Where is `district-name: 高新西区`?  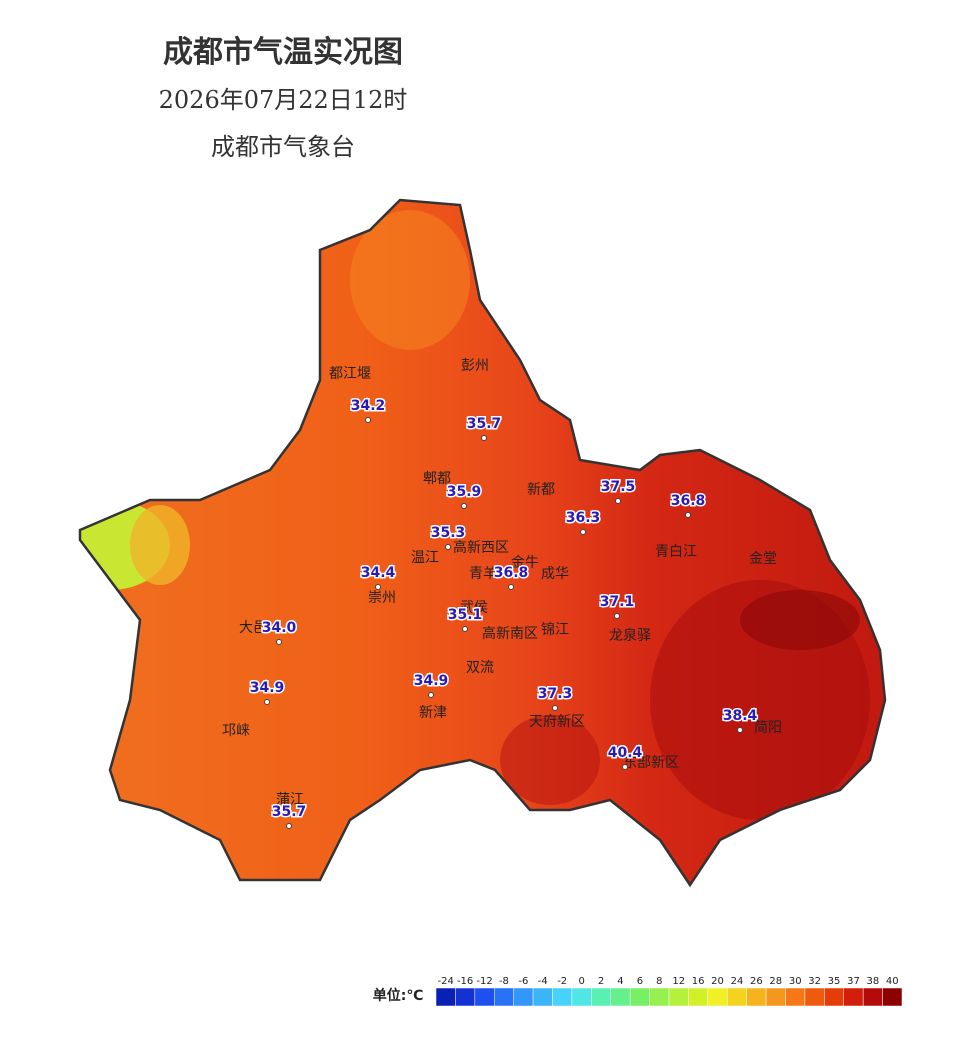
district-name: 高新西区 is located at coordinates (481, 547).